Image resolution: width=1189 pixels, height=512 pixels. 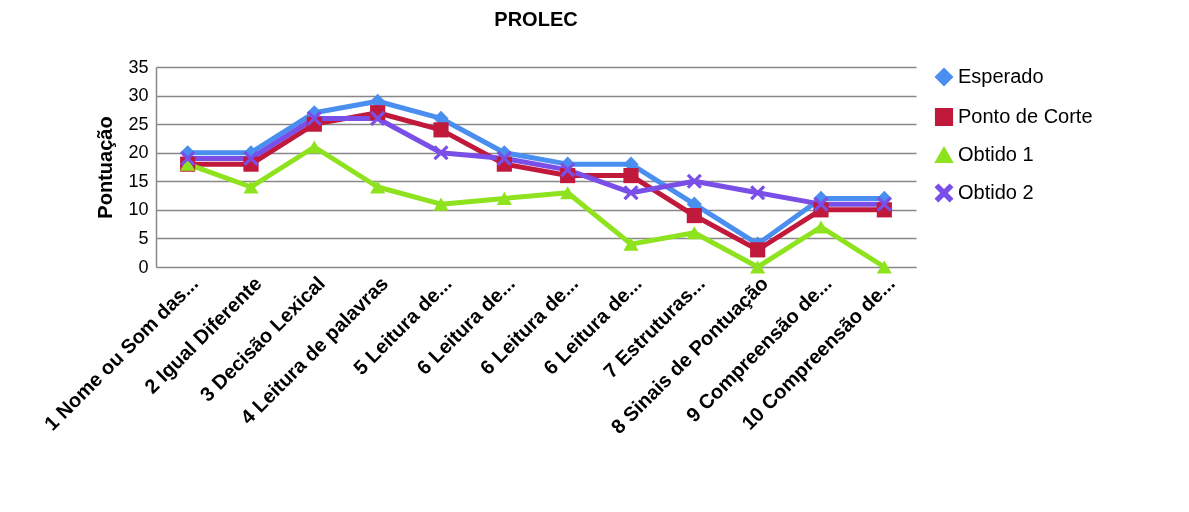 What do you see at coordinates (536, 19) in the screenshot?
I see `chart-title: PROLEC` at bounding box center [536, 19].